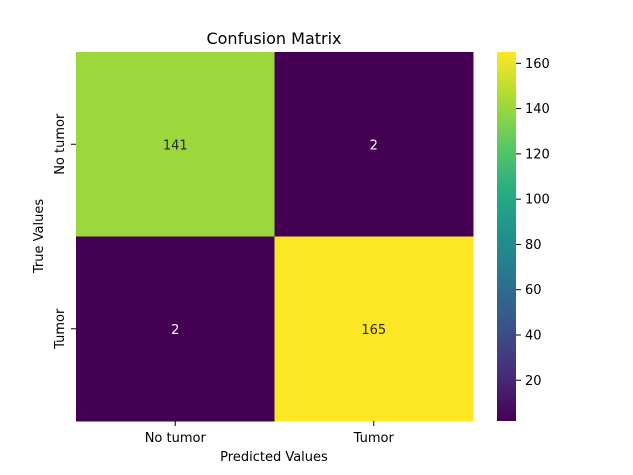  What do you see at coordinates (533, 381) in the screenshot?
I see `colorbar-tick-label: 20` at bounding box center [533, 381].